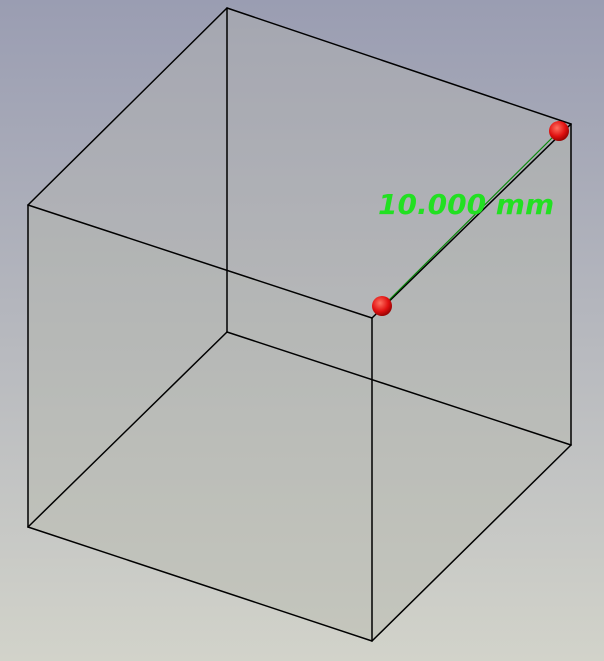 The image size is (604, 661). I want to click on measurement-endpoint-end, so click(559, 131).